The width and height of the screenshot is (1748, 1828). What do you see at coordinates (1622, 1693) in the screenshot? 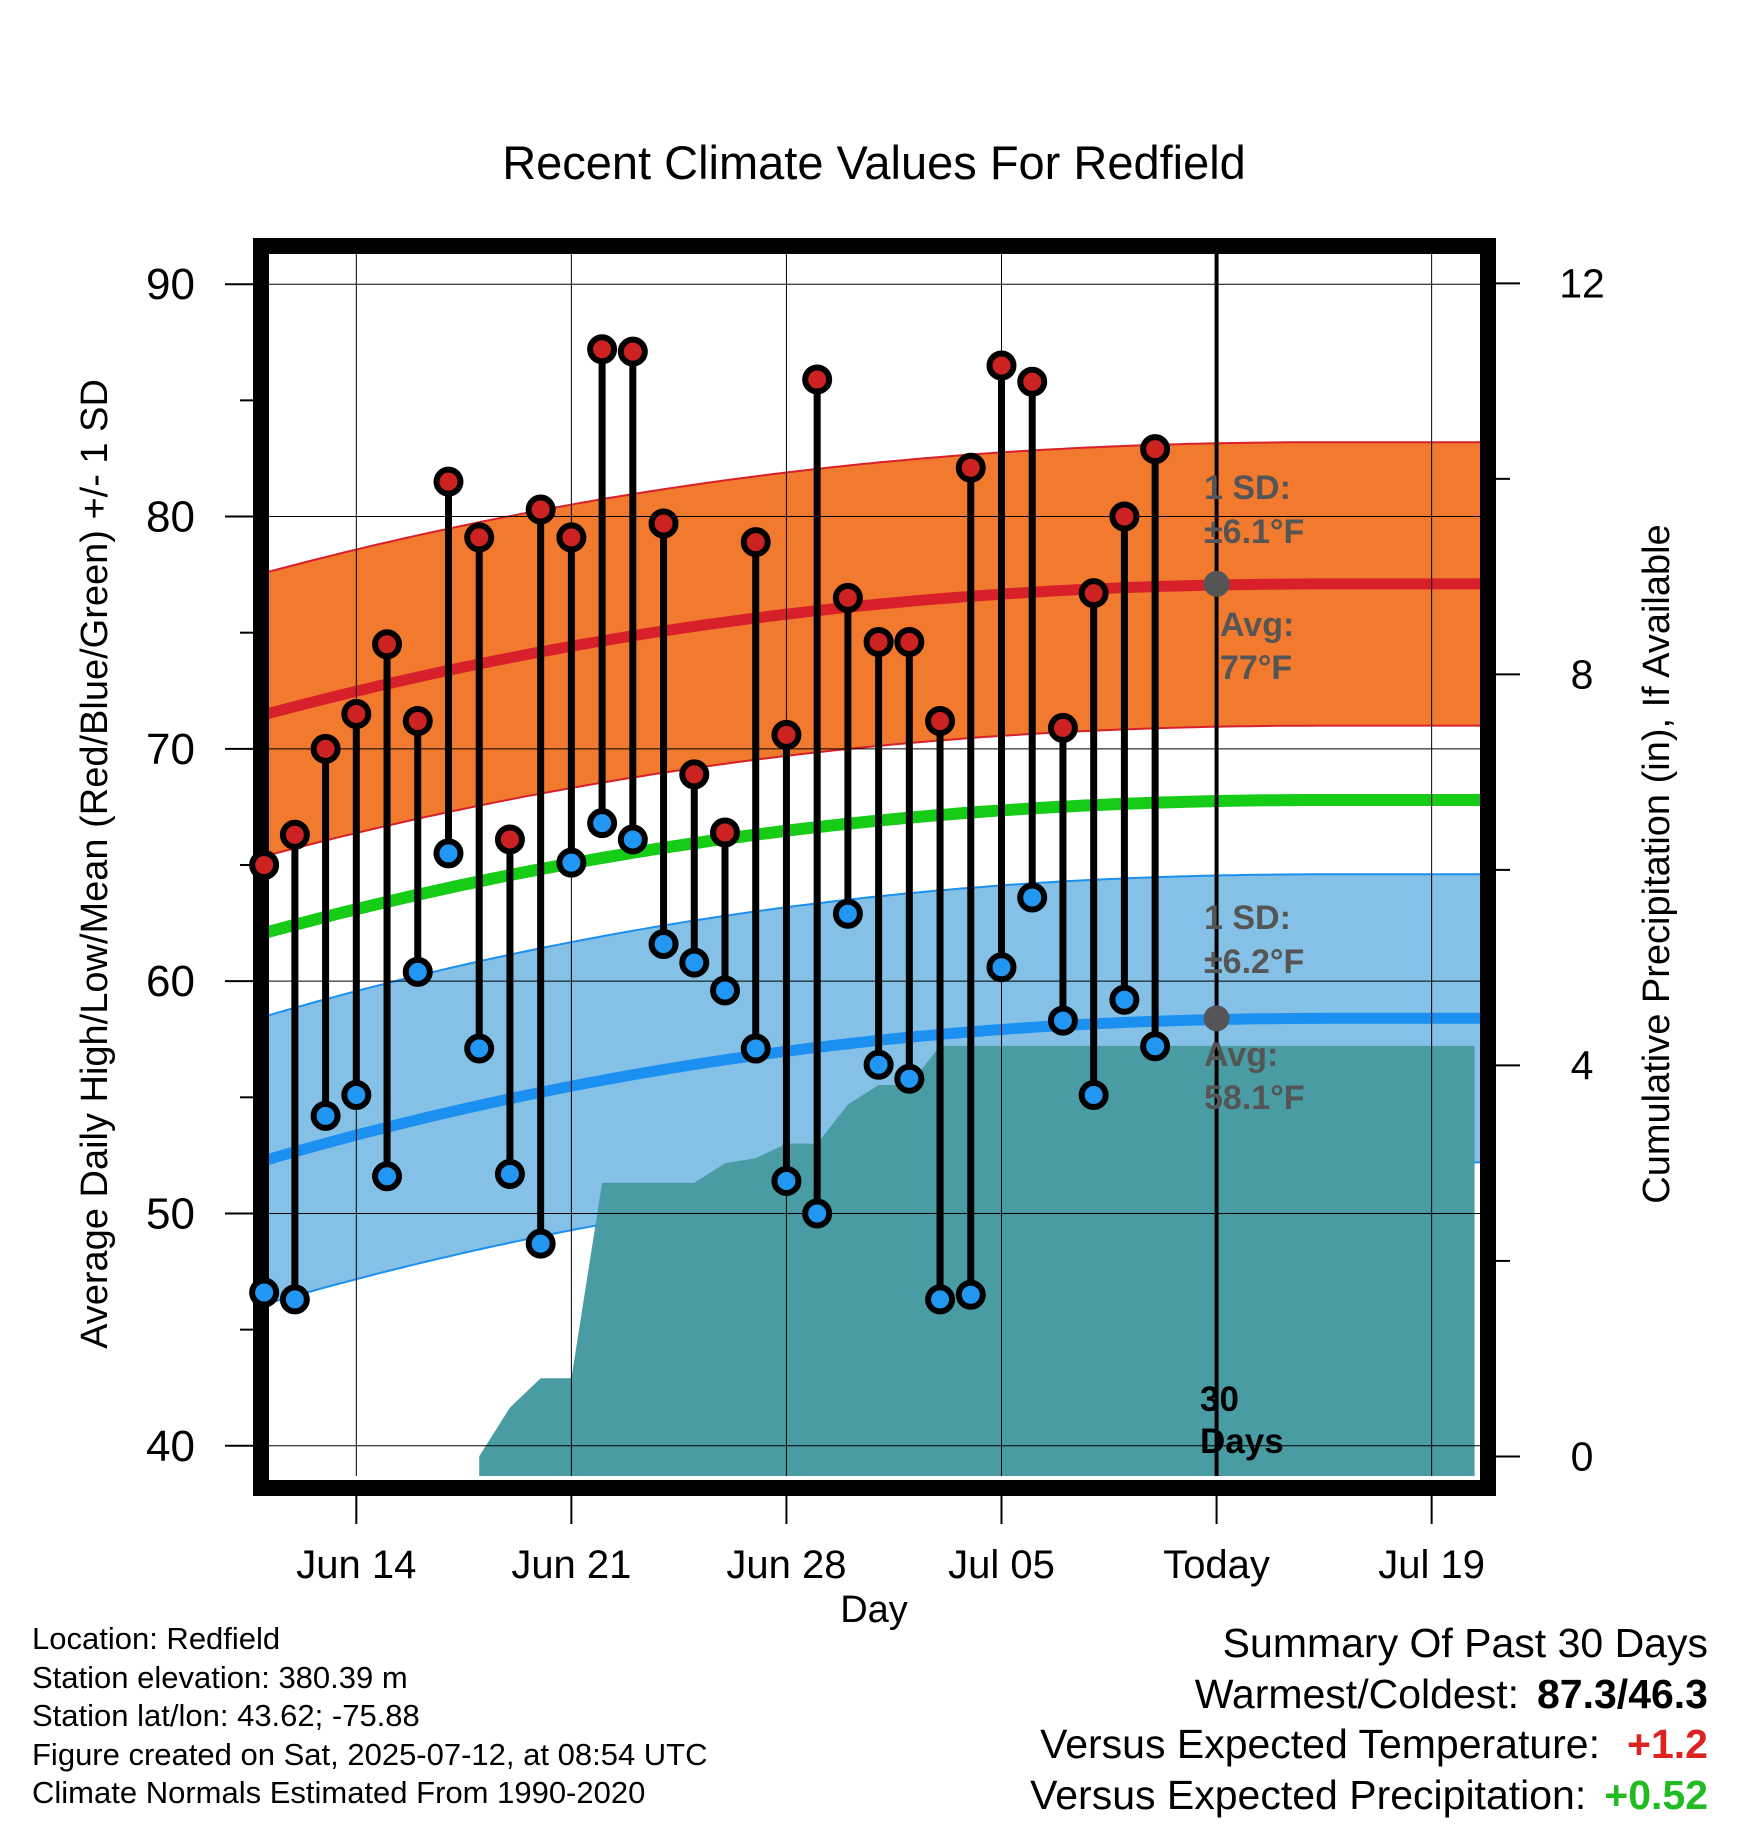
I see `warmest-value: 87.3/46.3` at bounding box center [1622, 1693].